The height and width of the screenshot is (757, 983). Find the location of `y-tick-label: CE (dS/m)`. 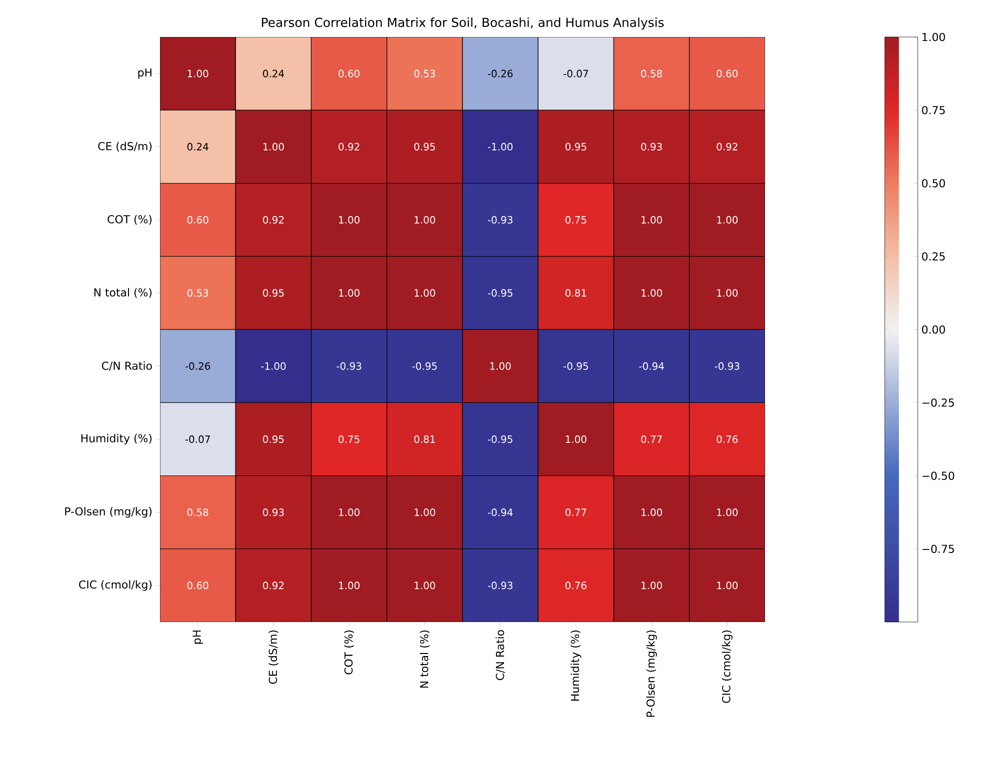

y-tick-label: CE (dS/m) is located at coordinates (125, 147).